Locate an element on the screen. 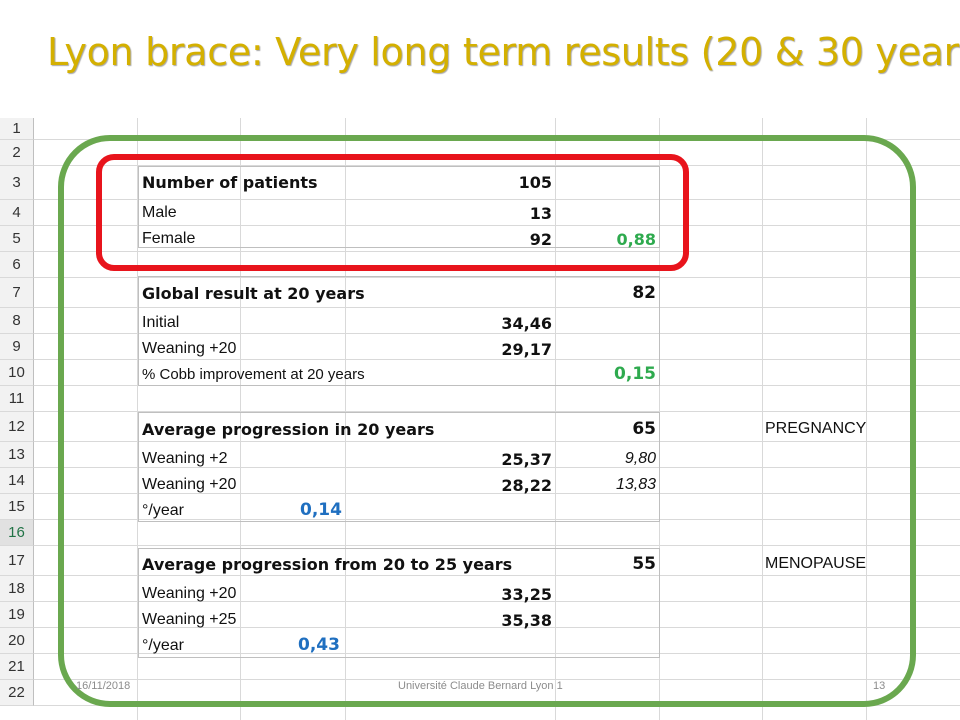  row-number-19: 19 is located at coordinates (17, 615).